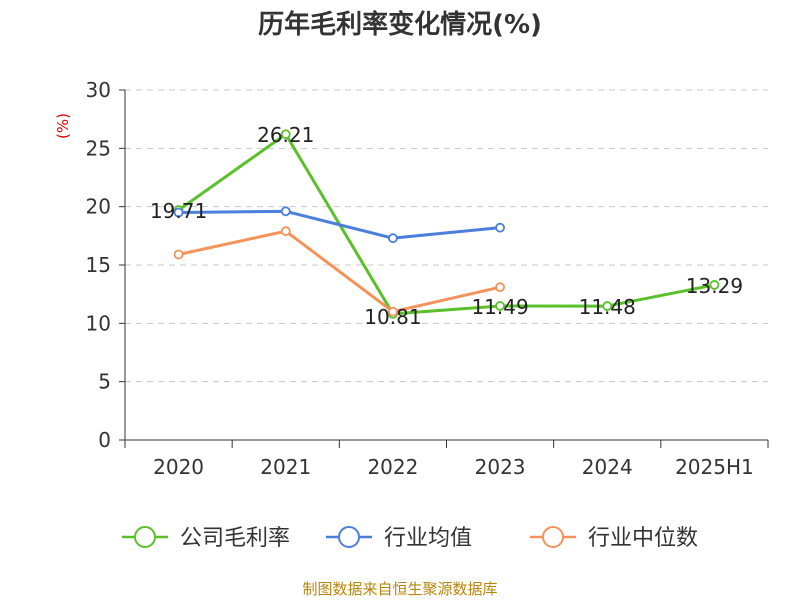 This screenshot has height=600, width=800. Describe the element at coordinates (98, 148) in the screenshot. I see `y-tick-label: 25` at that location.